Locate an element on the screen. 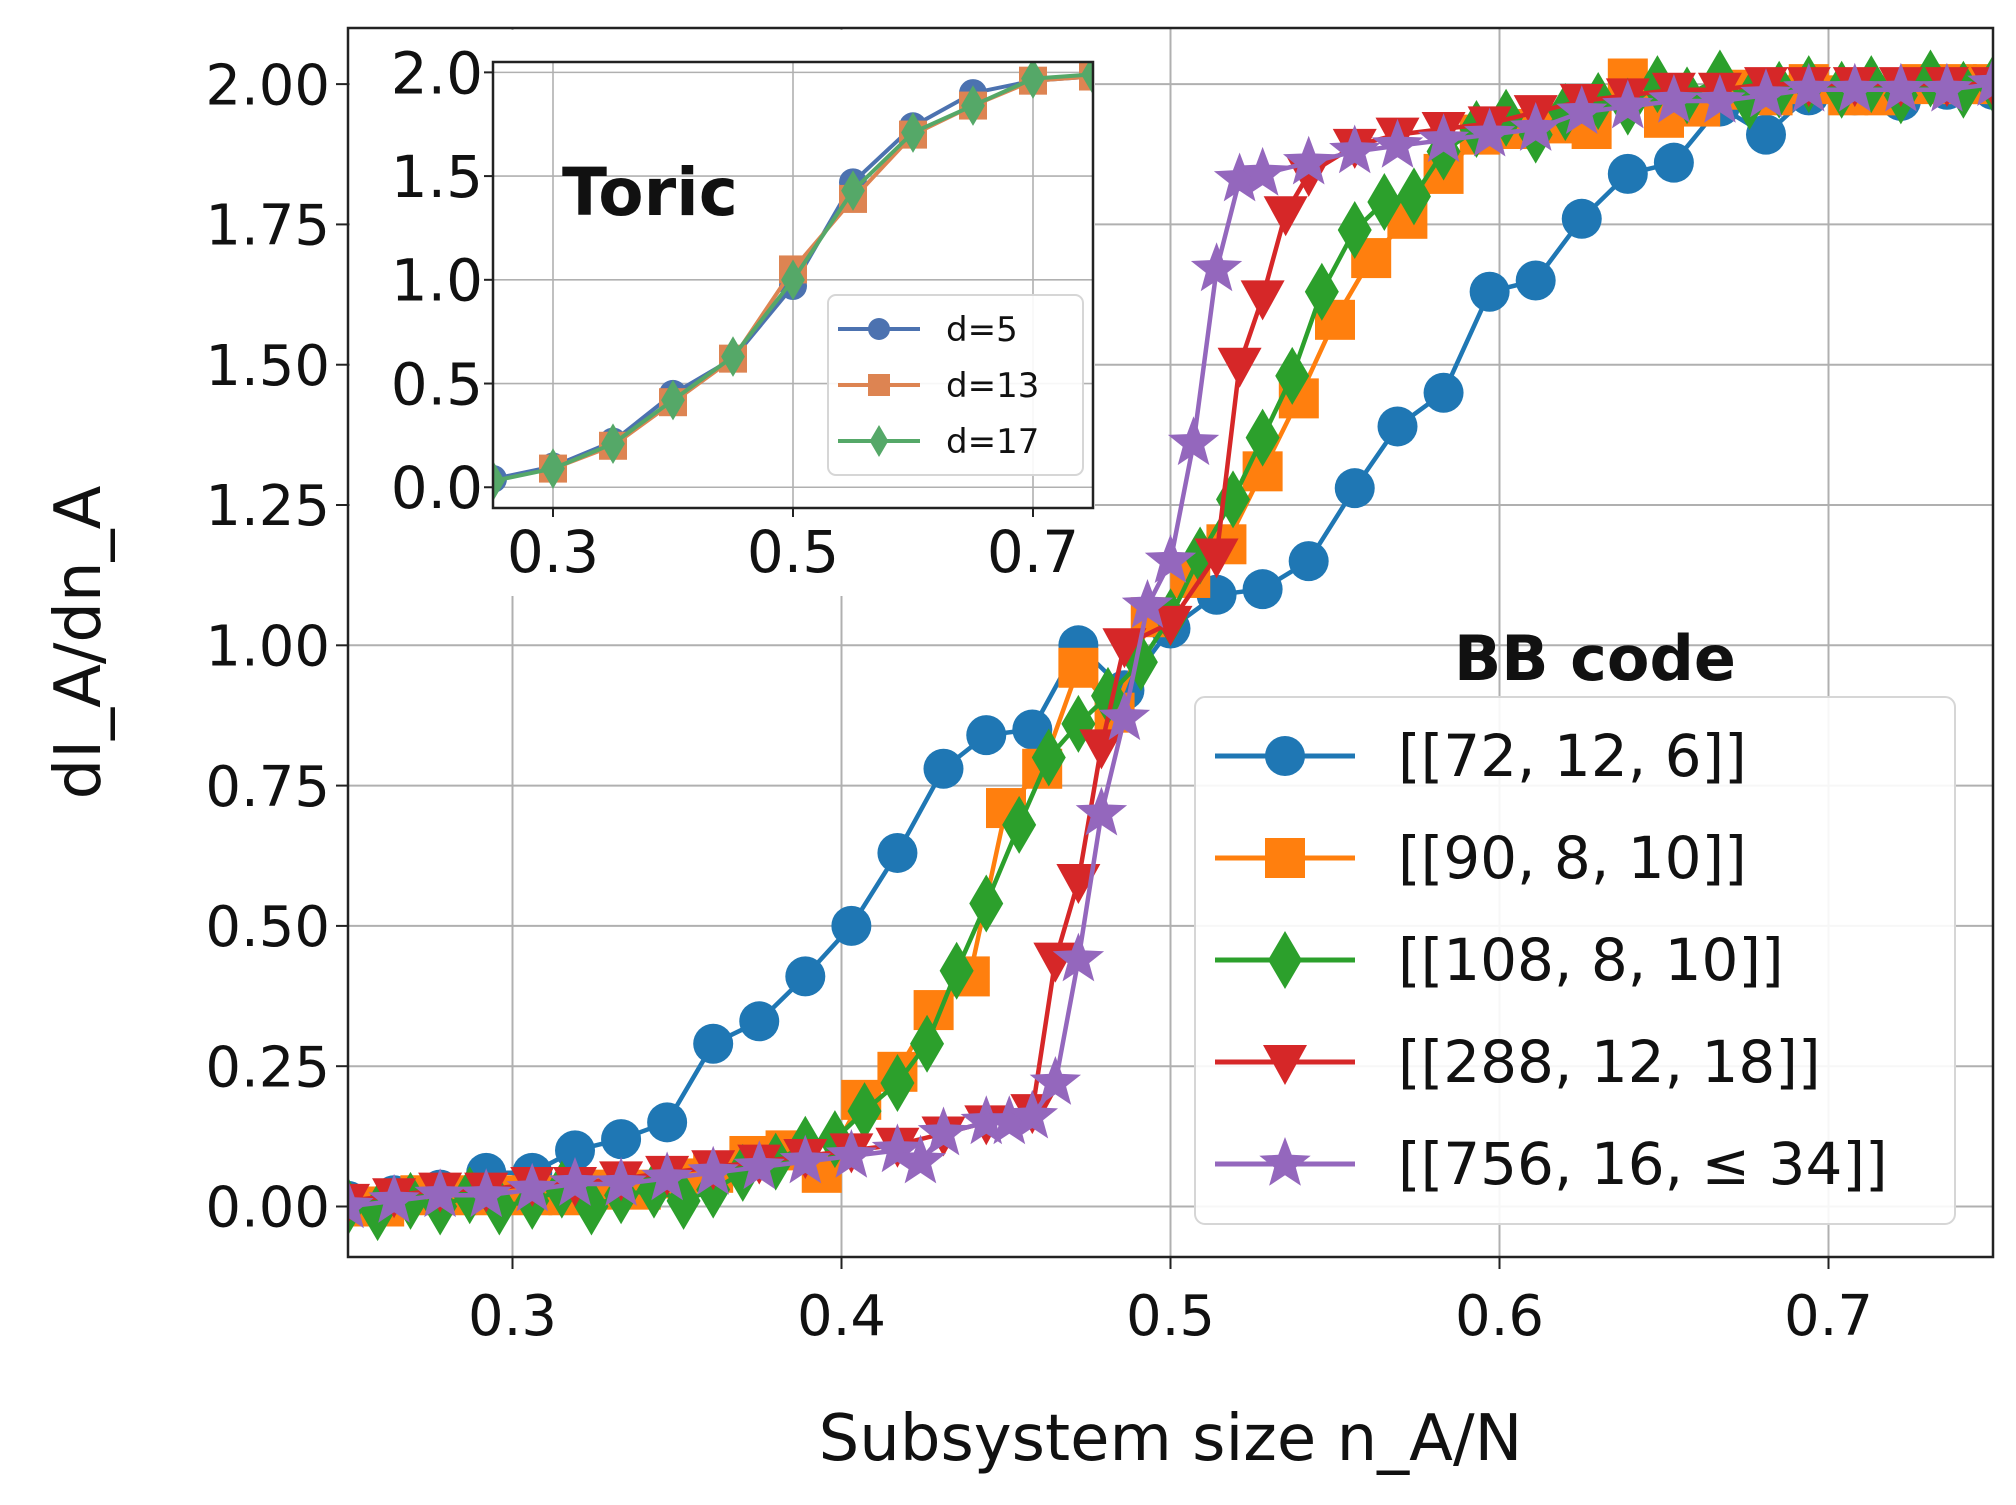 Image resolution: width=2016 pixels, height=1505 pixels. main-y-tick-label: 2.00 is located at coordinates (267, 85).